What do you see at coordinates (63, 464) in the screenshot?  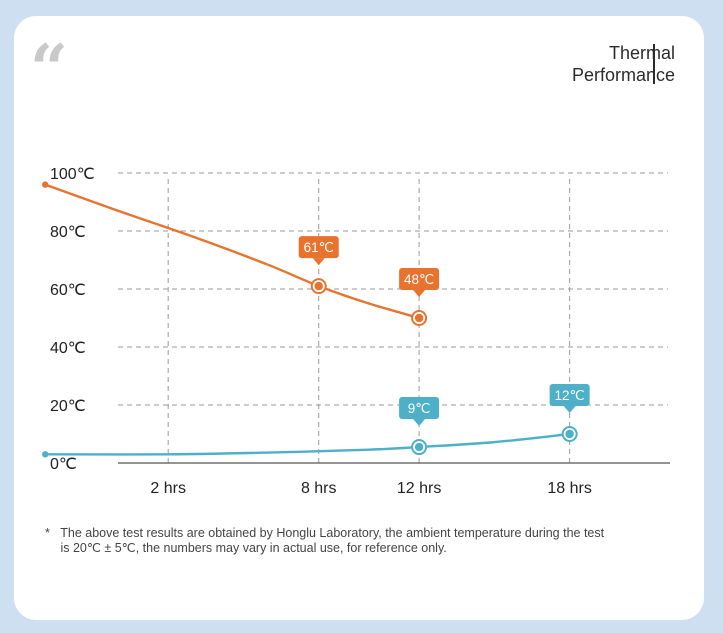 I see `y-tick-label: 0℃` at bounding box center [63, 464].